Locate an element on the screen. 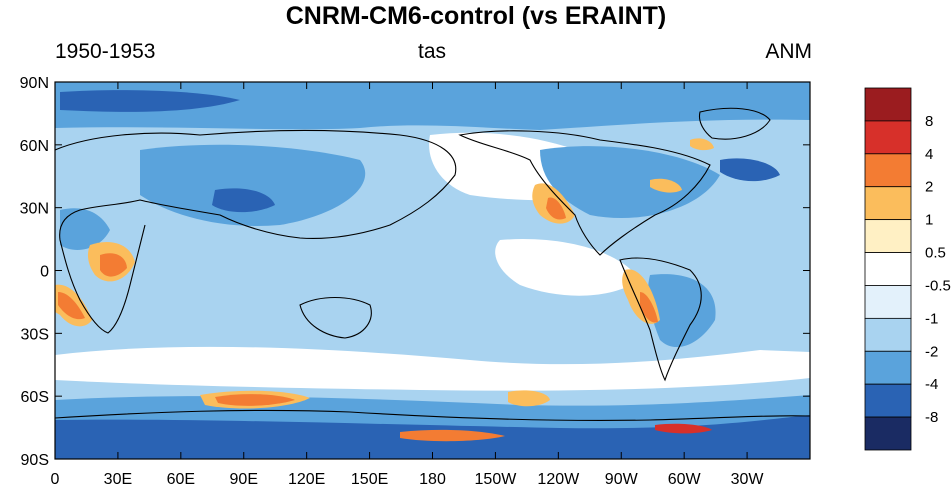  warm-california-core is located at coordinates (556, 208).